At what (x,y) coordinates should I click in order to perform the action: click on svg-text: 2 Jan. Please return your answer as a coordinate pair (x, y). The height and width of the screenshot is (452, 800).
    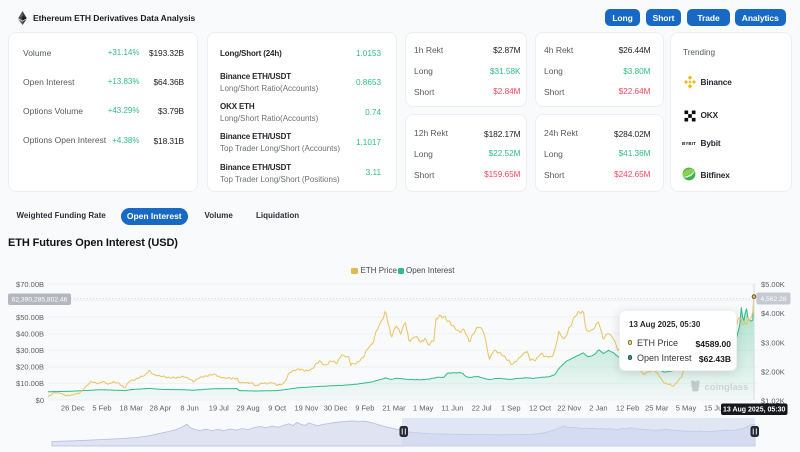
    Looking at the image, I should click on (598, 408).